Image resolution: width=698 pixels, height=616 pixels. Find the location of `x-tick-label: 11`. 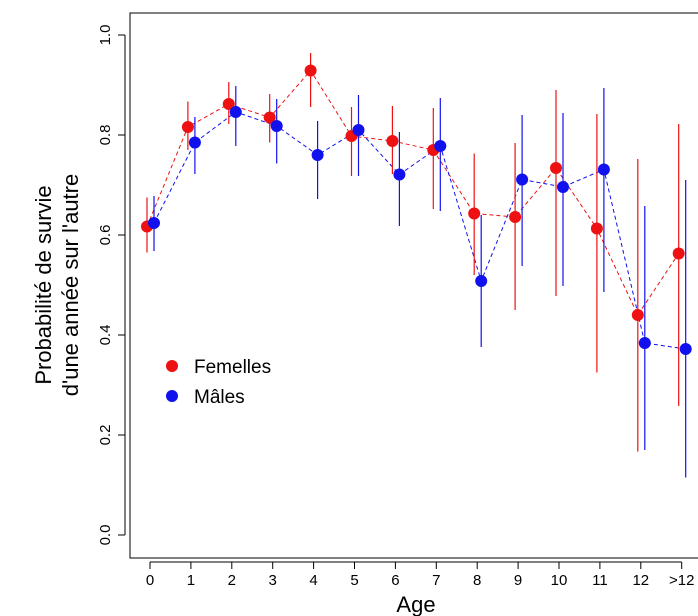

x-tick-label: 11 is located at coordinates (600, 580).